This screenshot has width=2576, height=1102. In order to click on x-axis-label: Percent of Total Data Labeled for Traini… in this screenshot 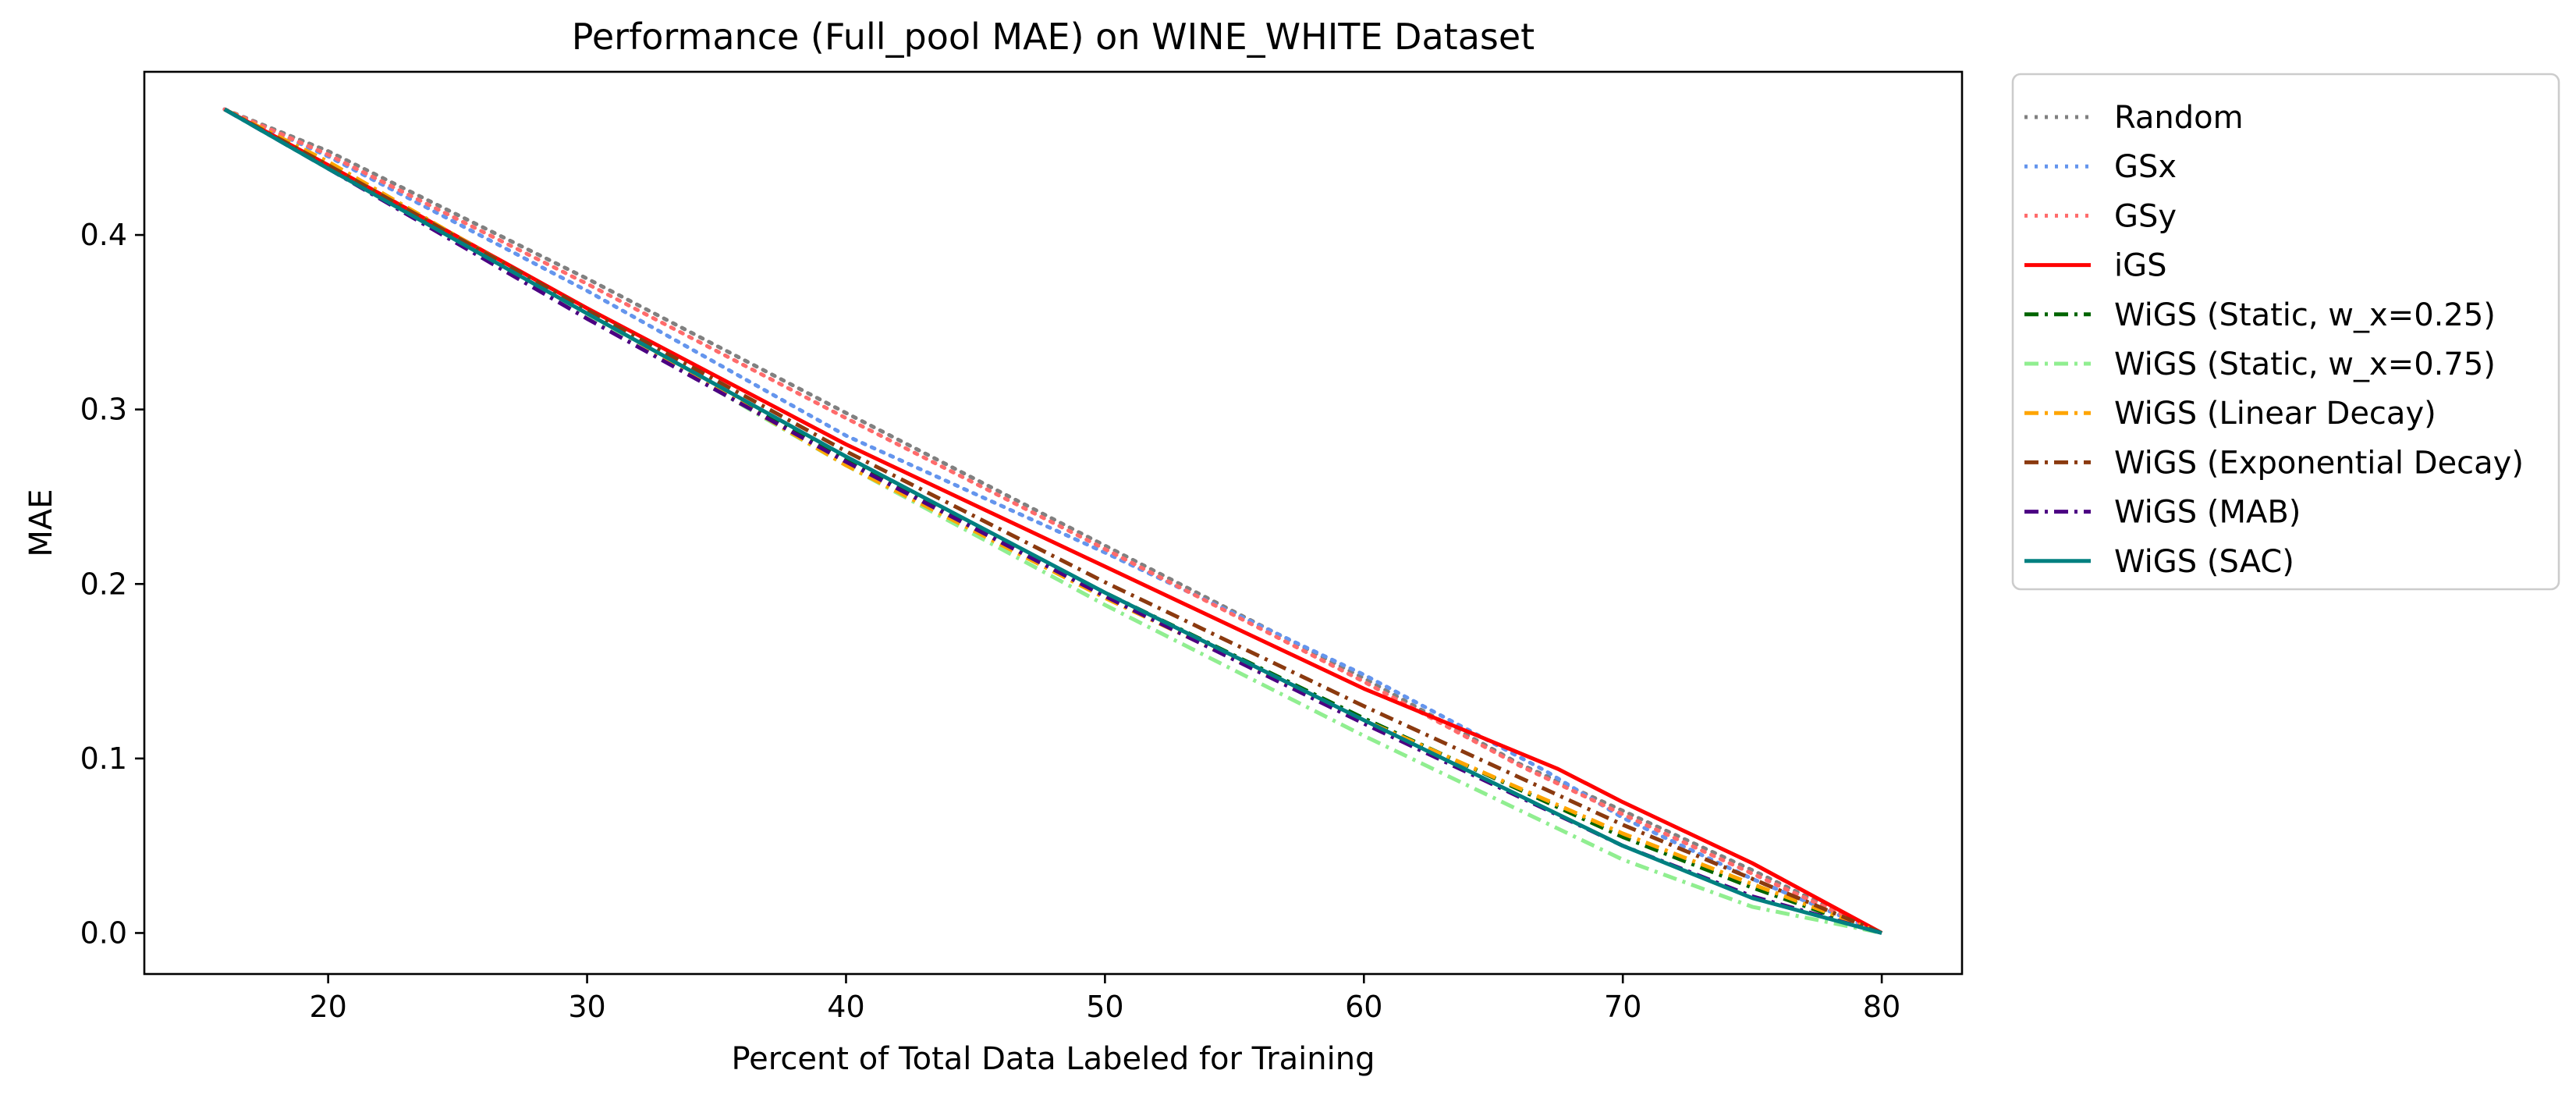, I will do `click(1053, 1059)`.